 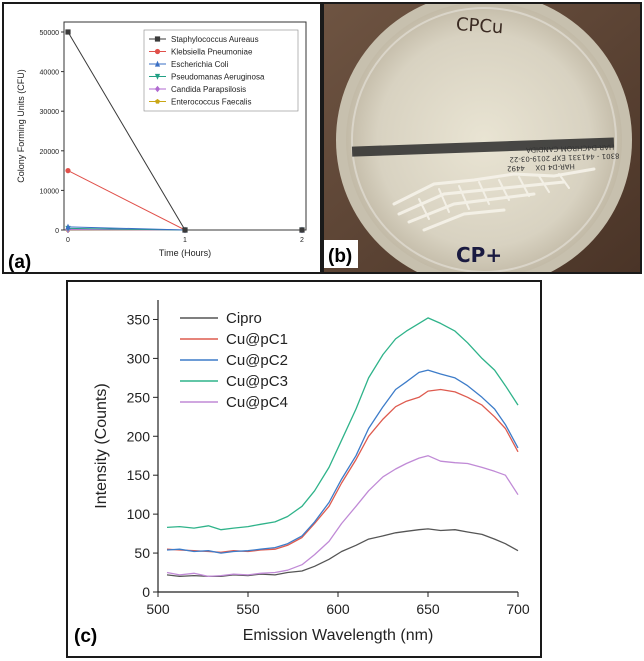 What do you see at coordinates (21, 126) in the screenshot?
I see `y-axis-label-a: Colony Forming Units (CFU)` at bounding box center [21, 126].